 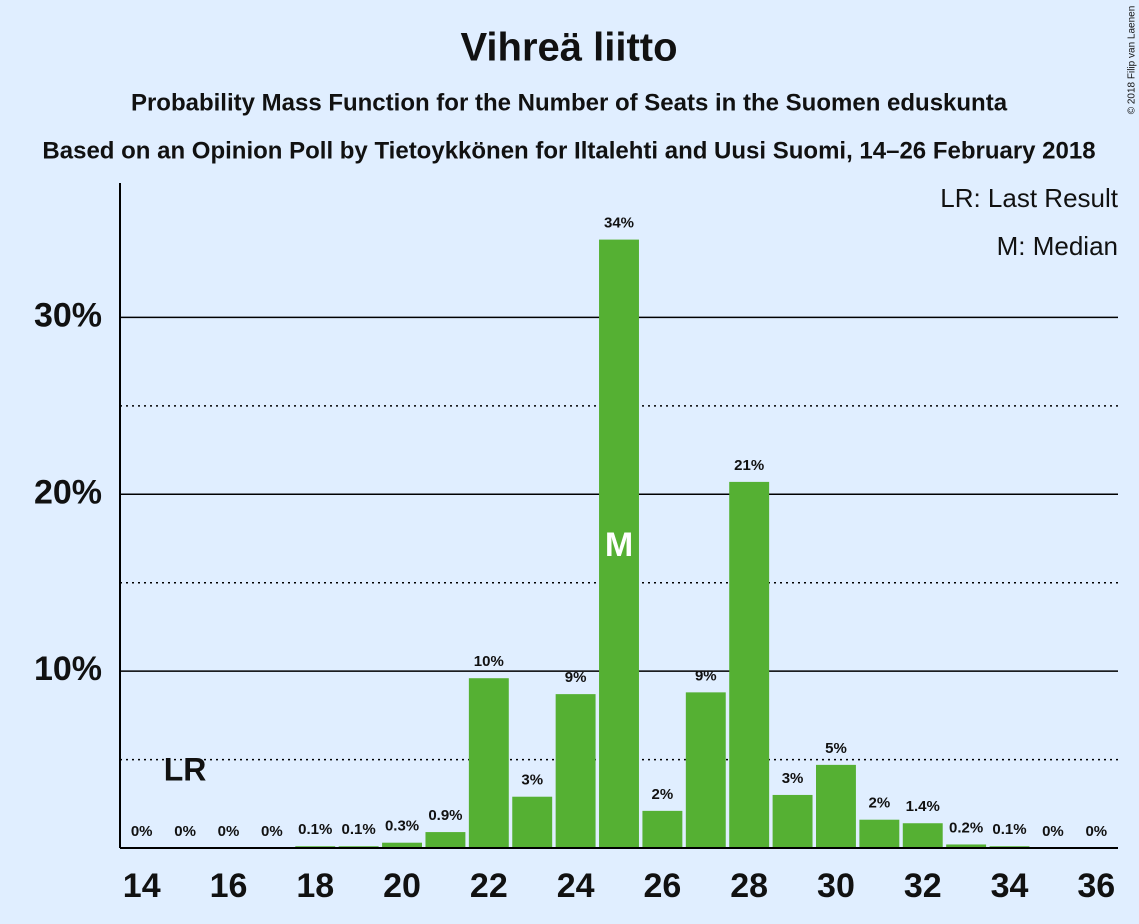 What do you see at coordinates (836, 886) in the screenshot?
I see `x-tick-label: 30` at bounding box center [836, 886].